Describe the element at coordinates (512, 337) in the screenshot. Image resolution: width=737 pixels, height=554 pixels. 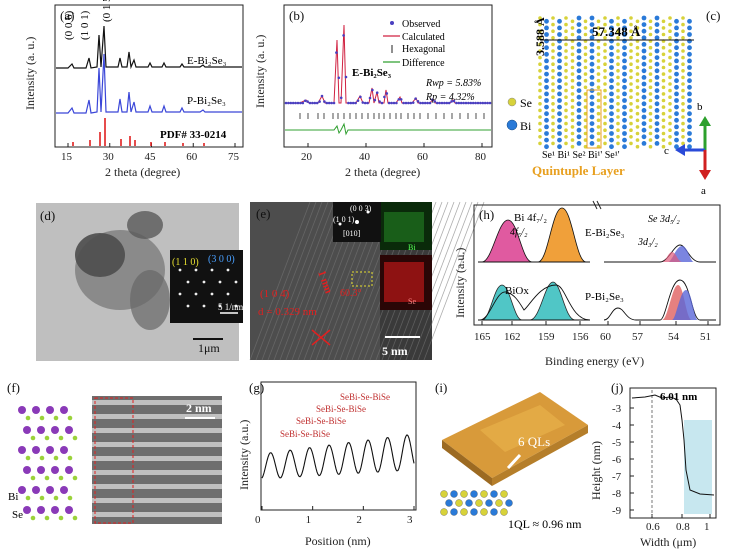
I see `tick-label: 162` at that location.